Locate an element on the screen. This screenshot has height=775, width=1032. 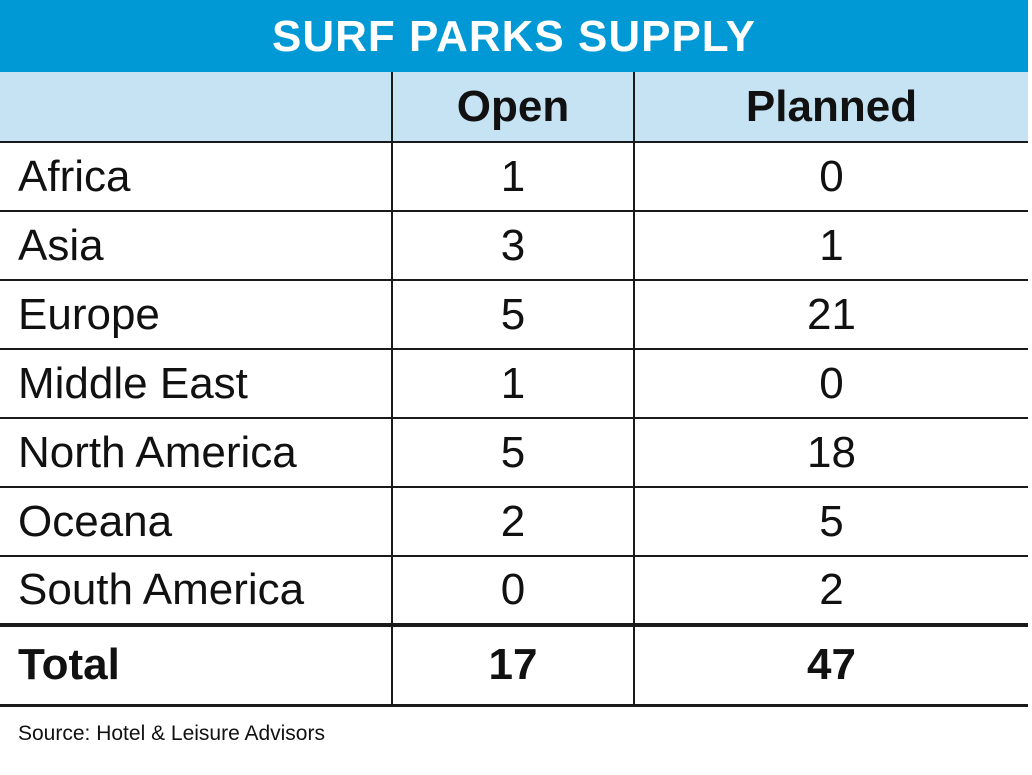
region-cell: Africa is located at coordinates (196, 177).